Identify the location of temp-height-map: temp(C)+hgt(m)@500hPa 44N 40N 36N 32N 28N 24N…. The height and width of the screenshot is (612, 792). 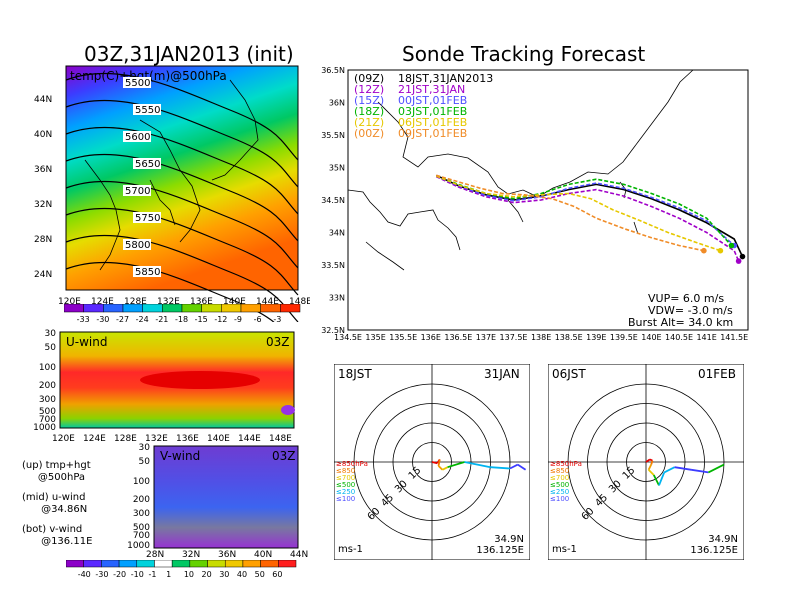
(172, 193).